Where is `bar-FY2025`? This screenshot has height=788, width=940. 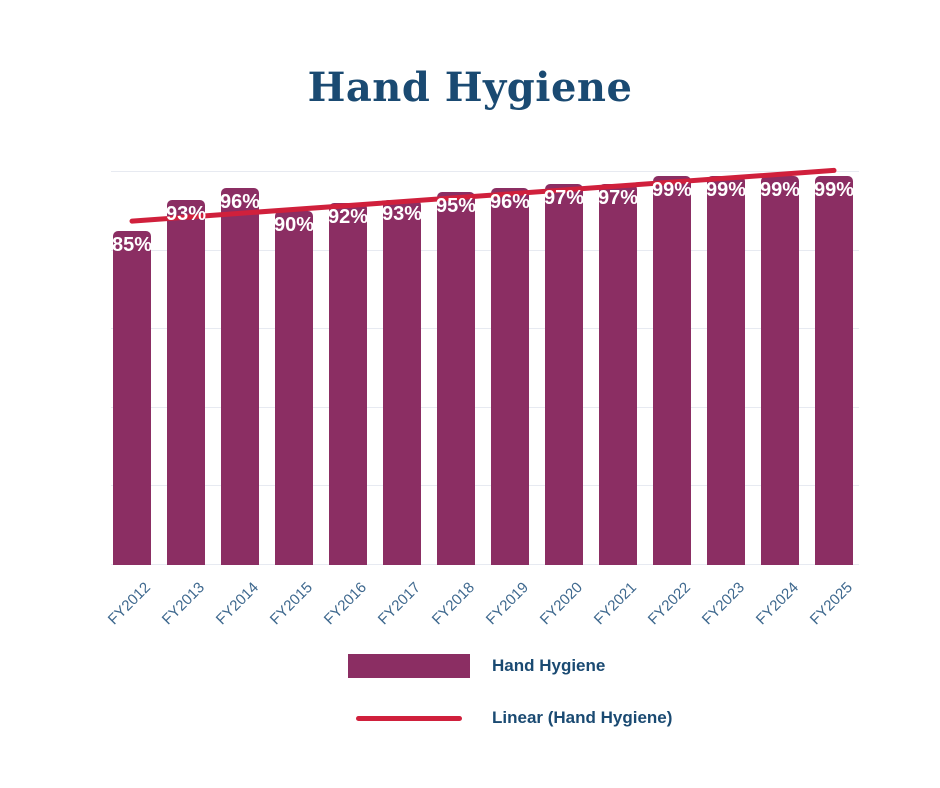 bar-FY2025 is located at coordinates (834, 370).